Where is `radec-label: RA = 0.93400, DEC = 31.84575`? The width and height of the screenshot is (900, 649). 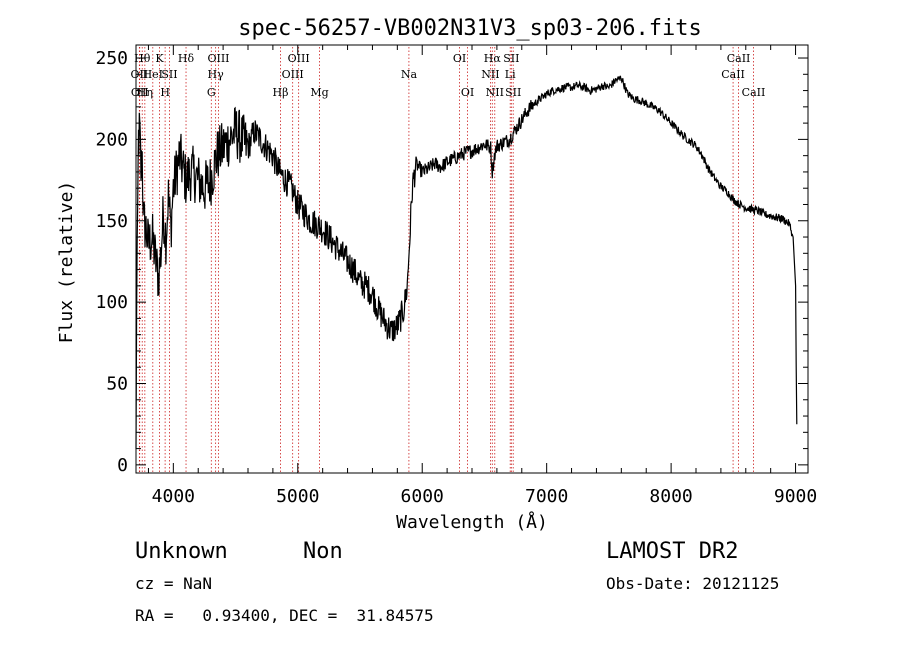
radec-label: RA = 0.93400, DEC = 31.84575 is located at coordinates (284, 615).